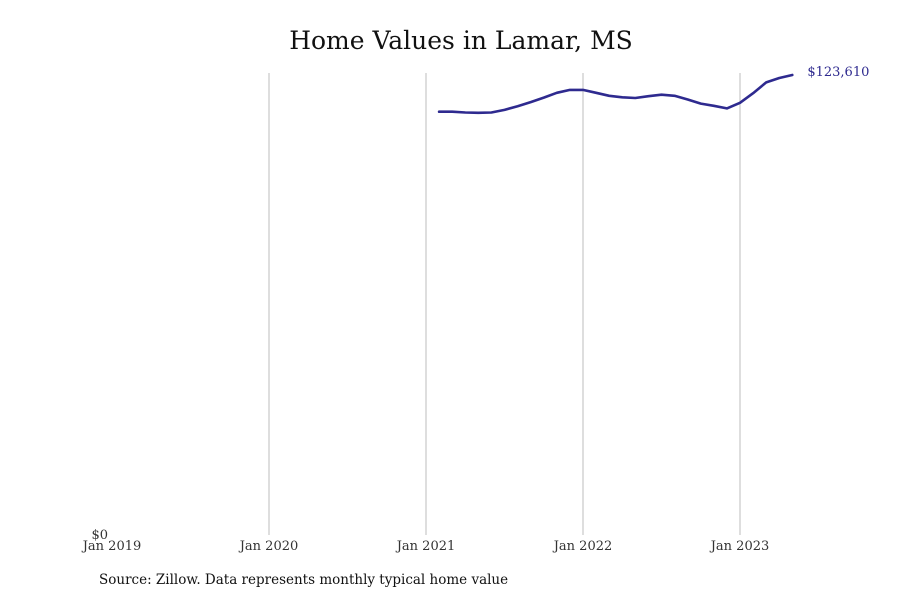  I want to click on y-tick-label: $0, so click(99, 535).